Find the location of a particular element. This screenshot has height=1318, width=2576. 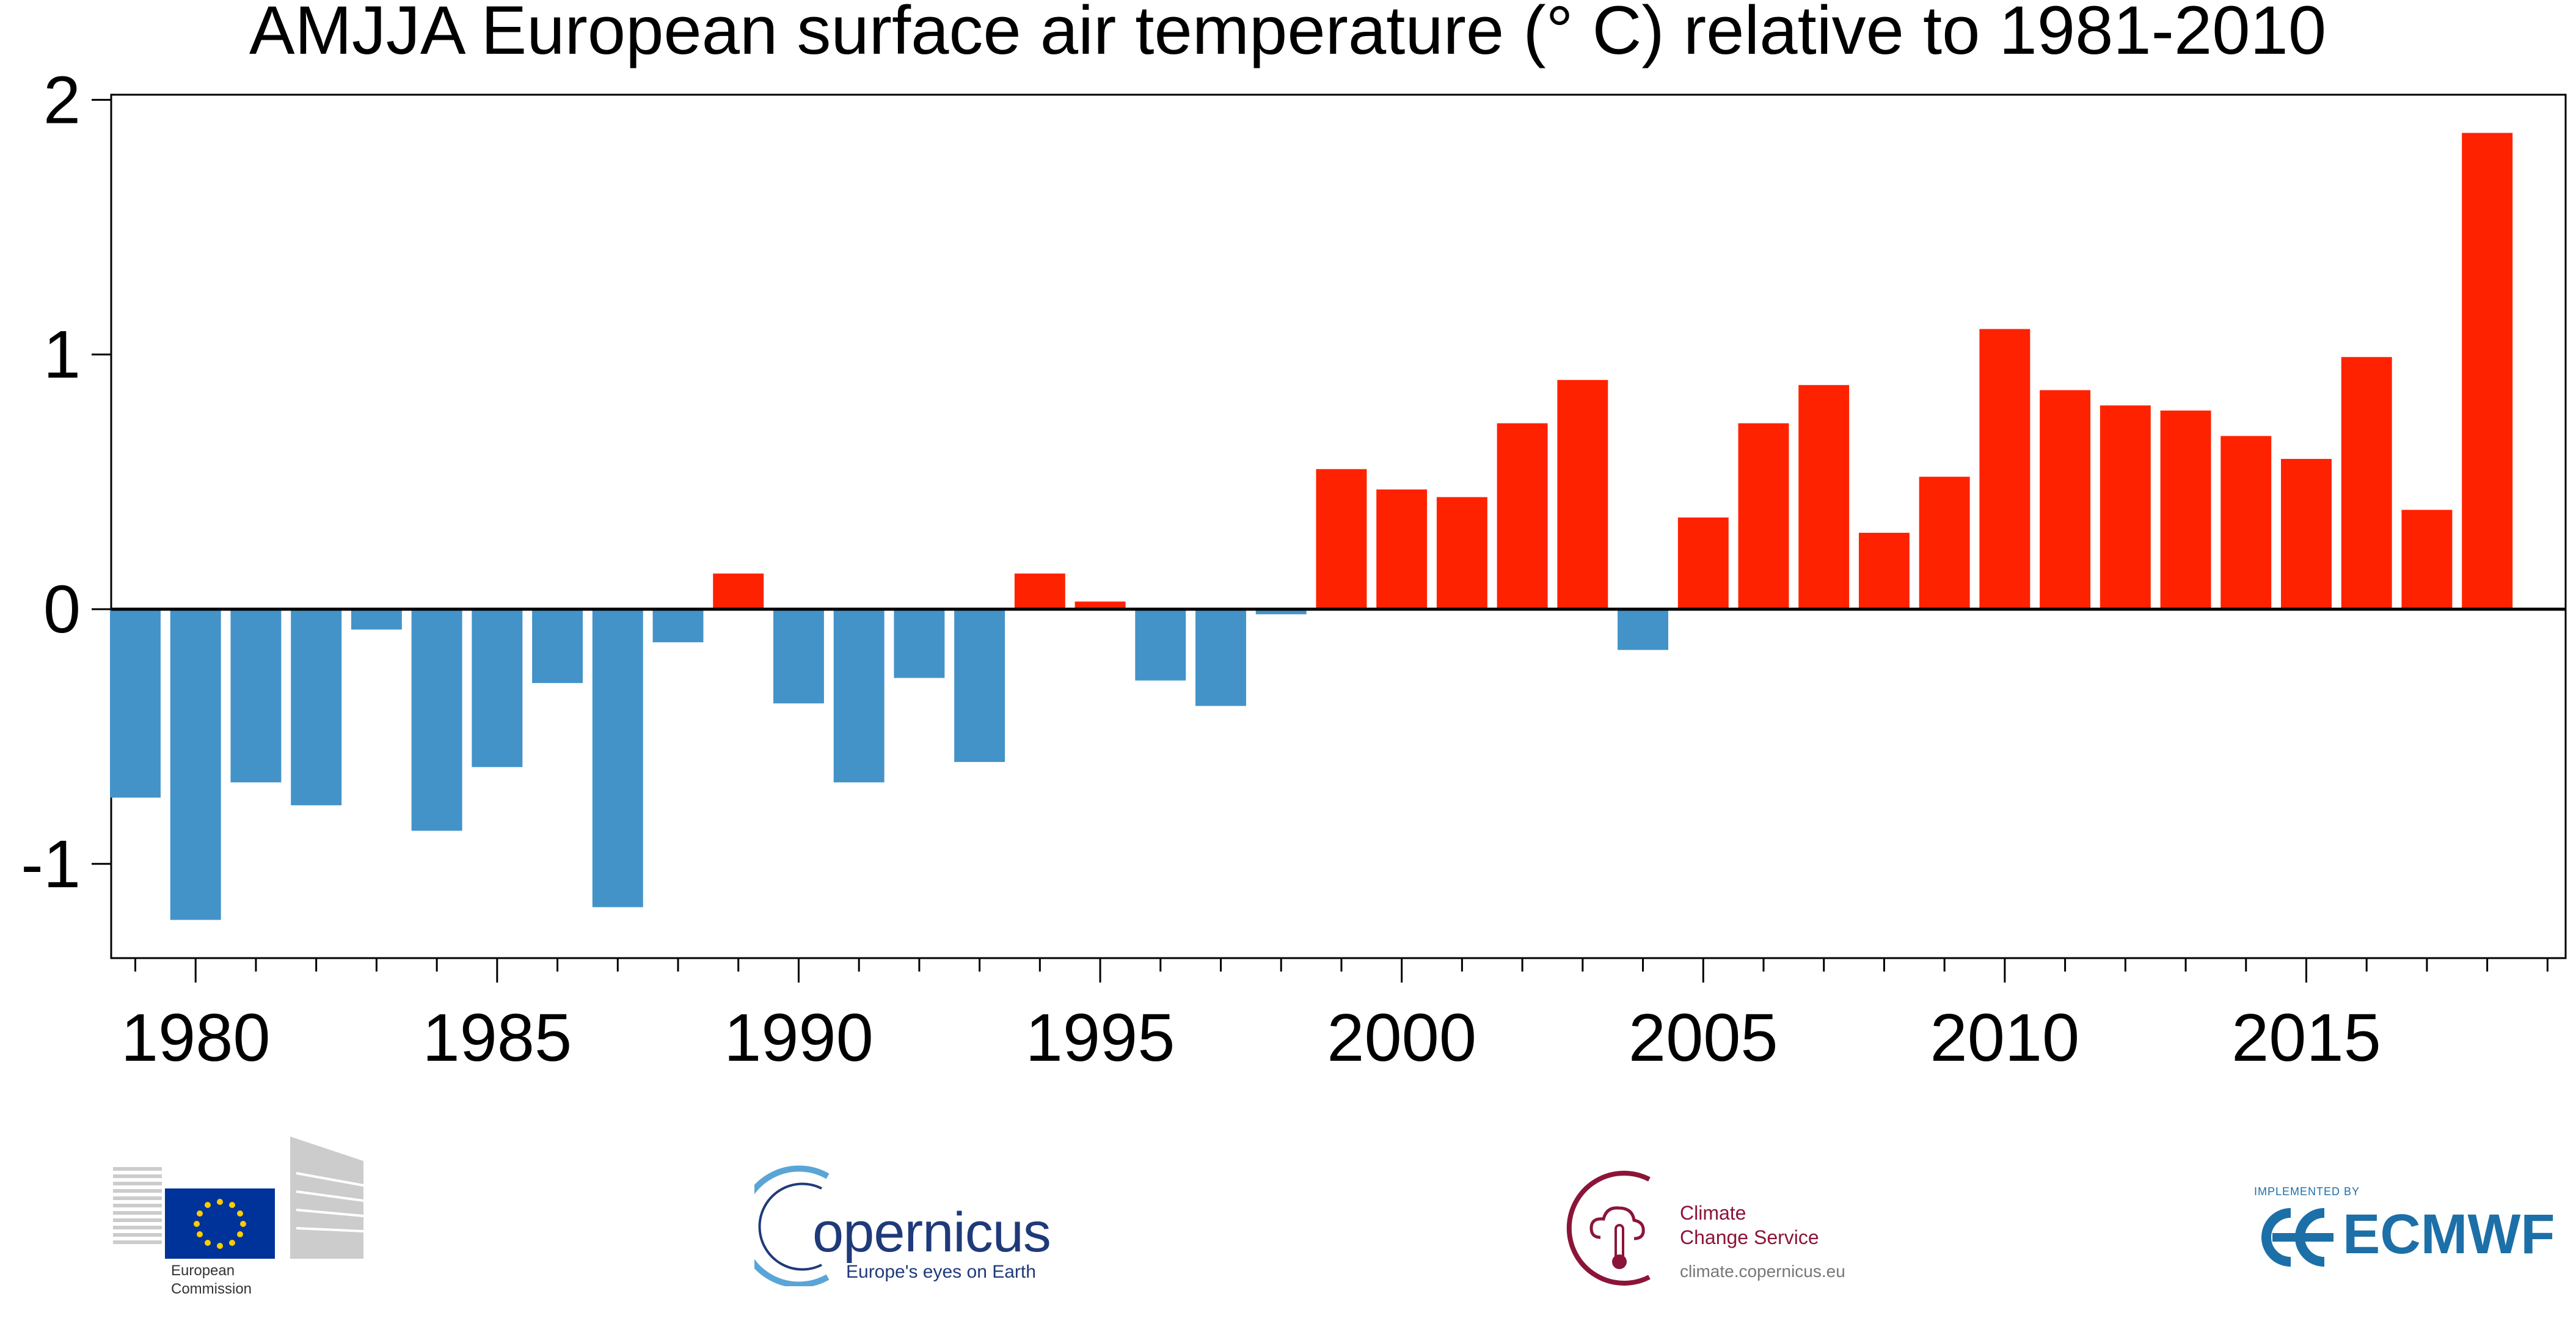

bar-2014 is located at coordinates (2246, 522).